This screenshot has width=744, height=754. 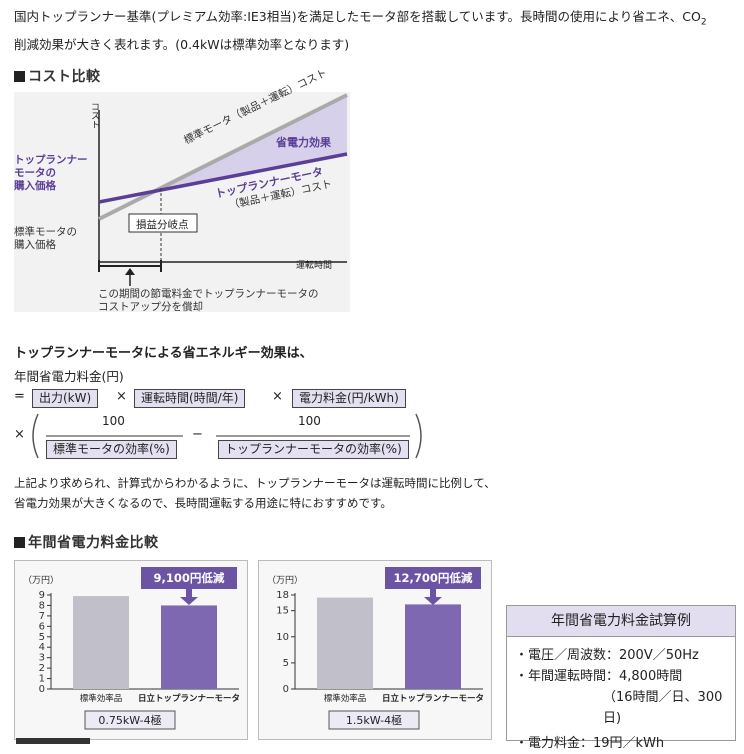 What do you see at coordinates (349, 398) in the screenshot?
I see `formula-term-rate: 電力料金(円/kWh)` at bounding box center [349, 398].